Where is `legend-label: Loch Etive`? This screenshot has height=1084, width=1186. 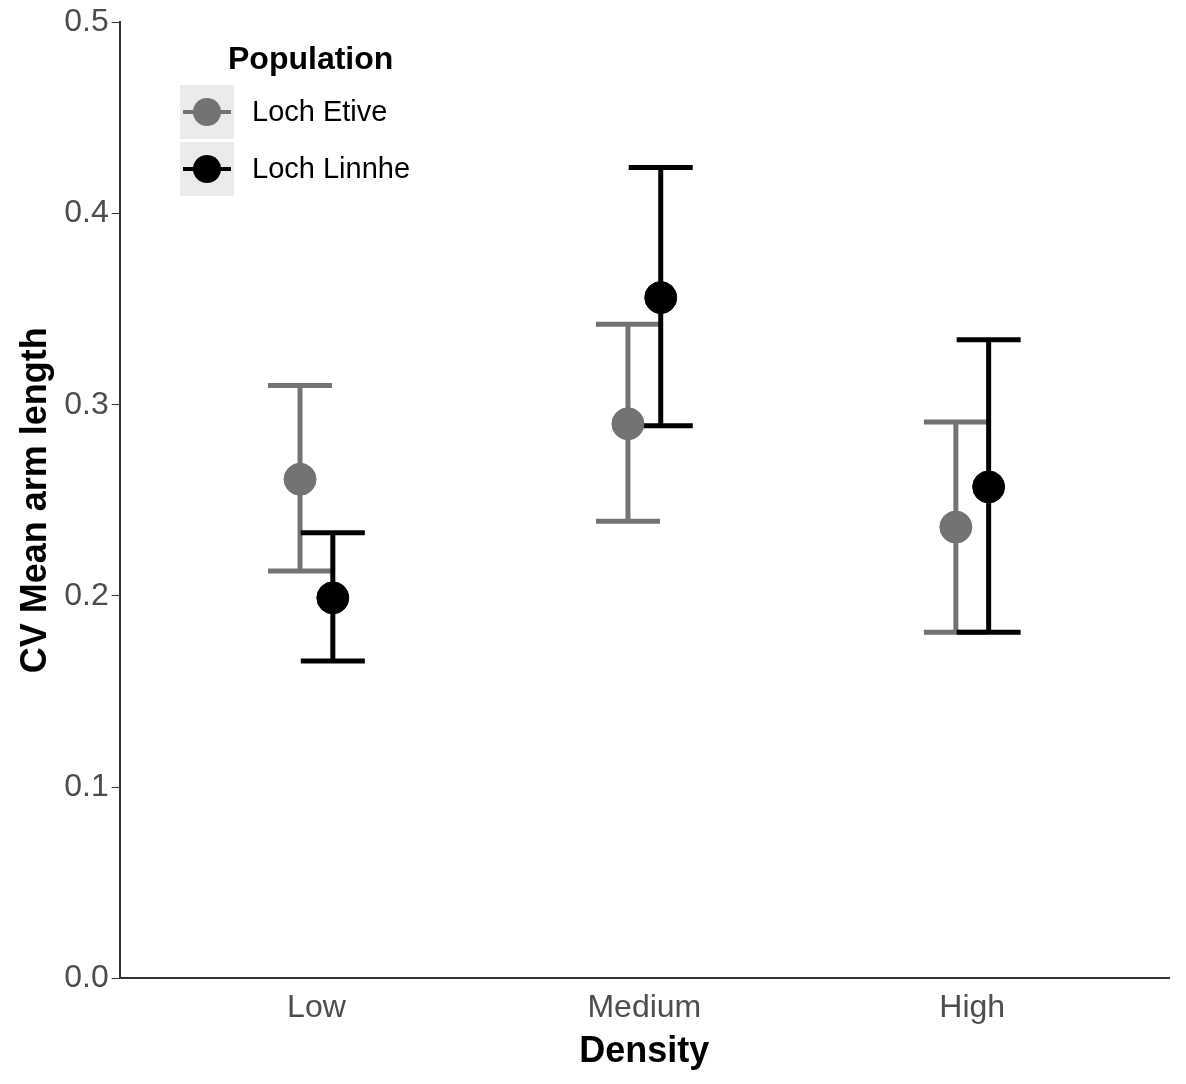
legend-label: Loch Etive is located at coordinates (320, 111).